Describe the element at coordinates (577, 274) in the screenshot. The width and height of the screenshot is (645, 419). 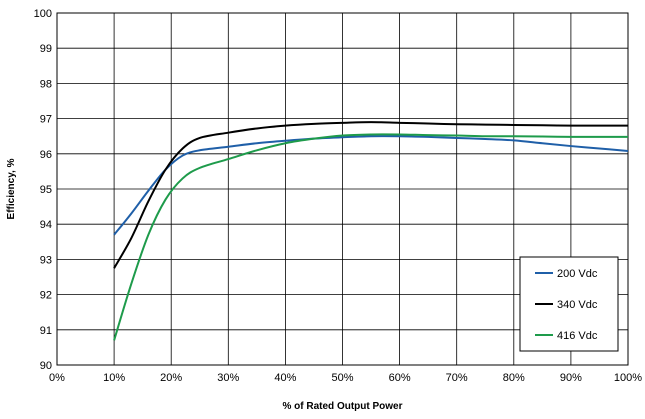
I see `legend-label-200-vdc: 200 Vdc` at that location.